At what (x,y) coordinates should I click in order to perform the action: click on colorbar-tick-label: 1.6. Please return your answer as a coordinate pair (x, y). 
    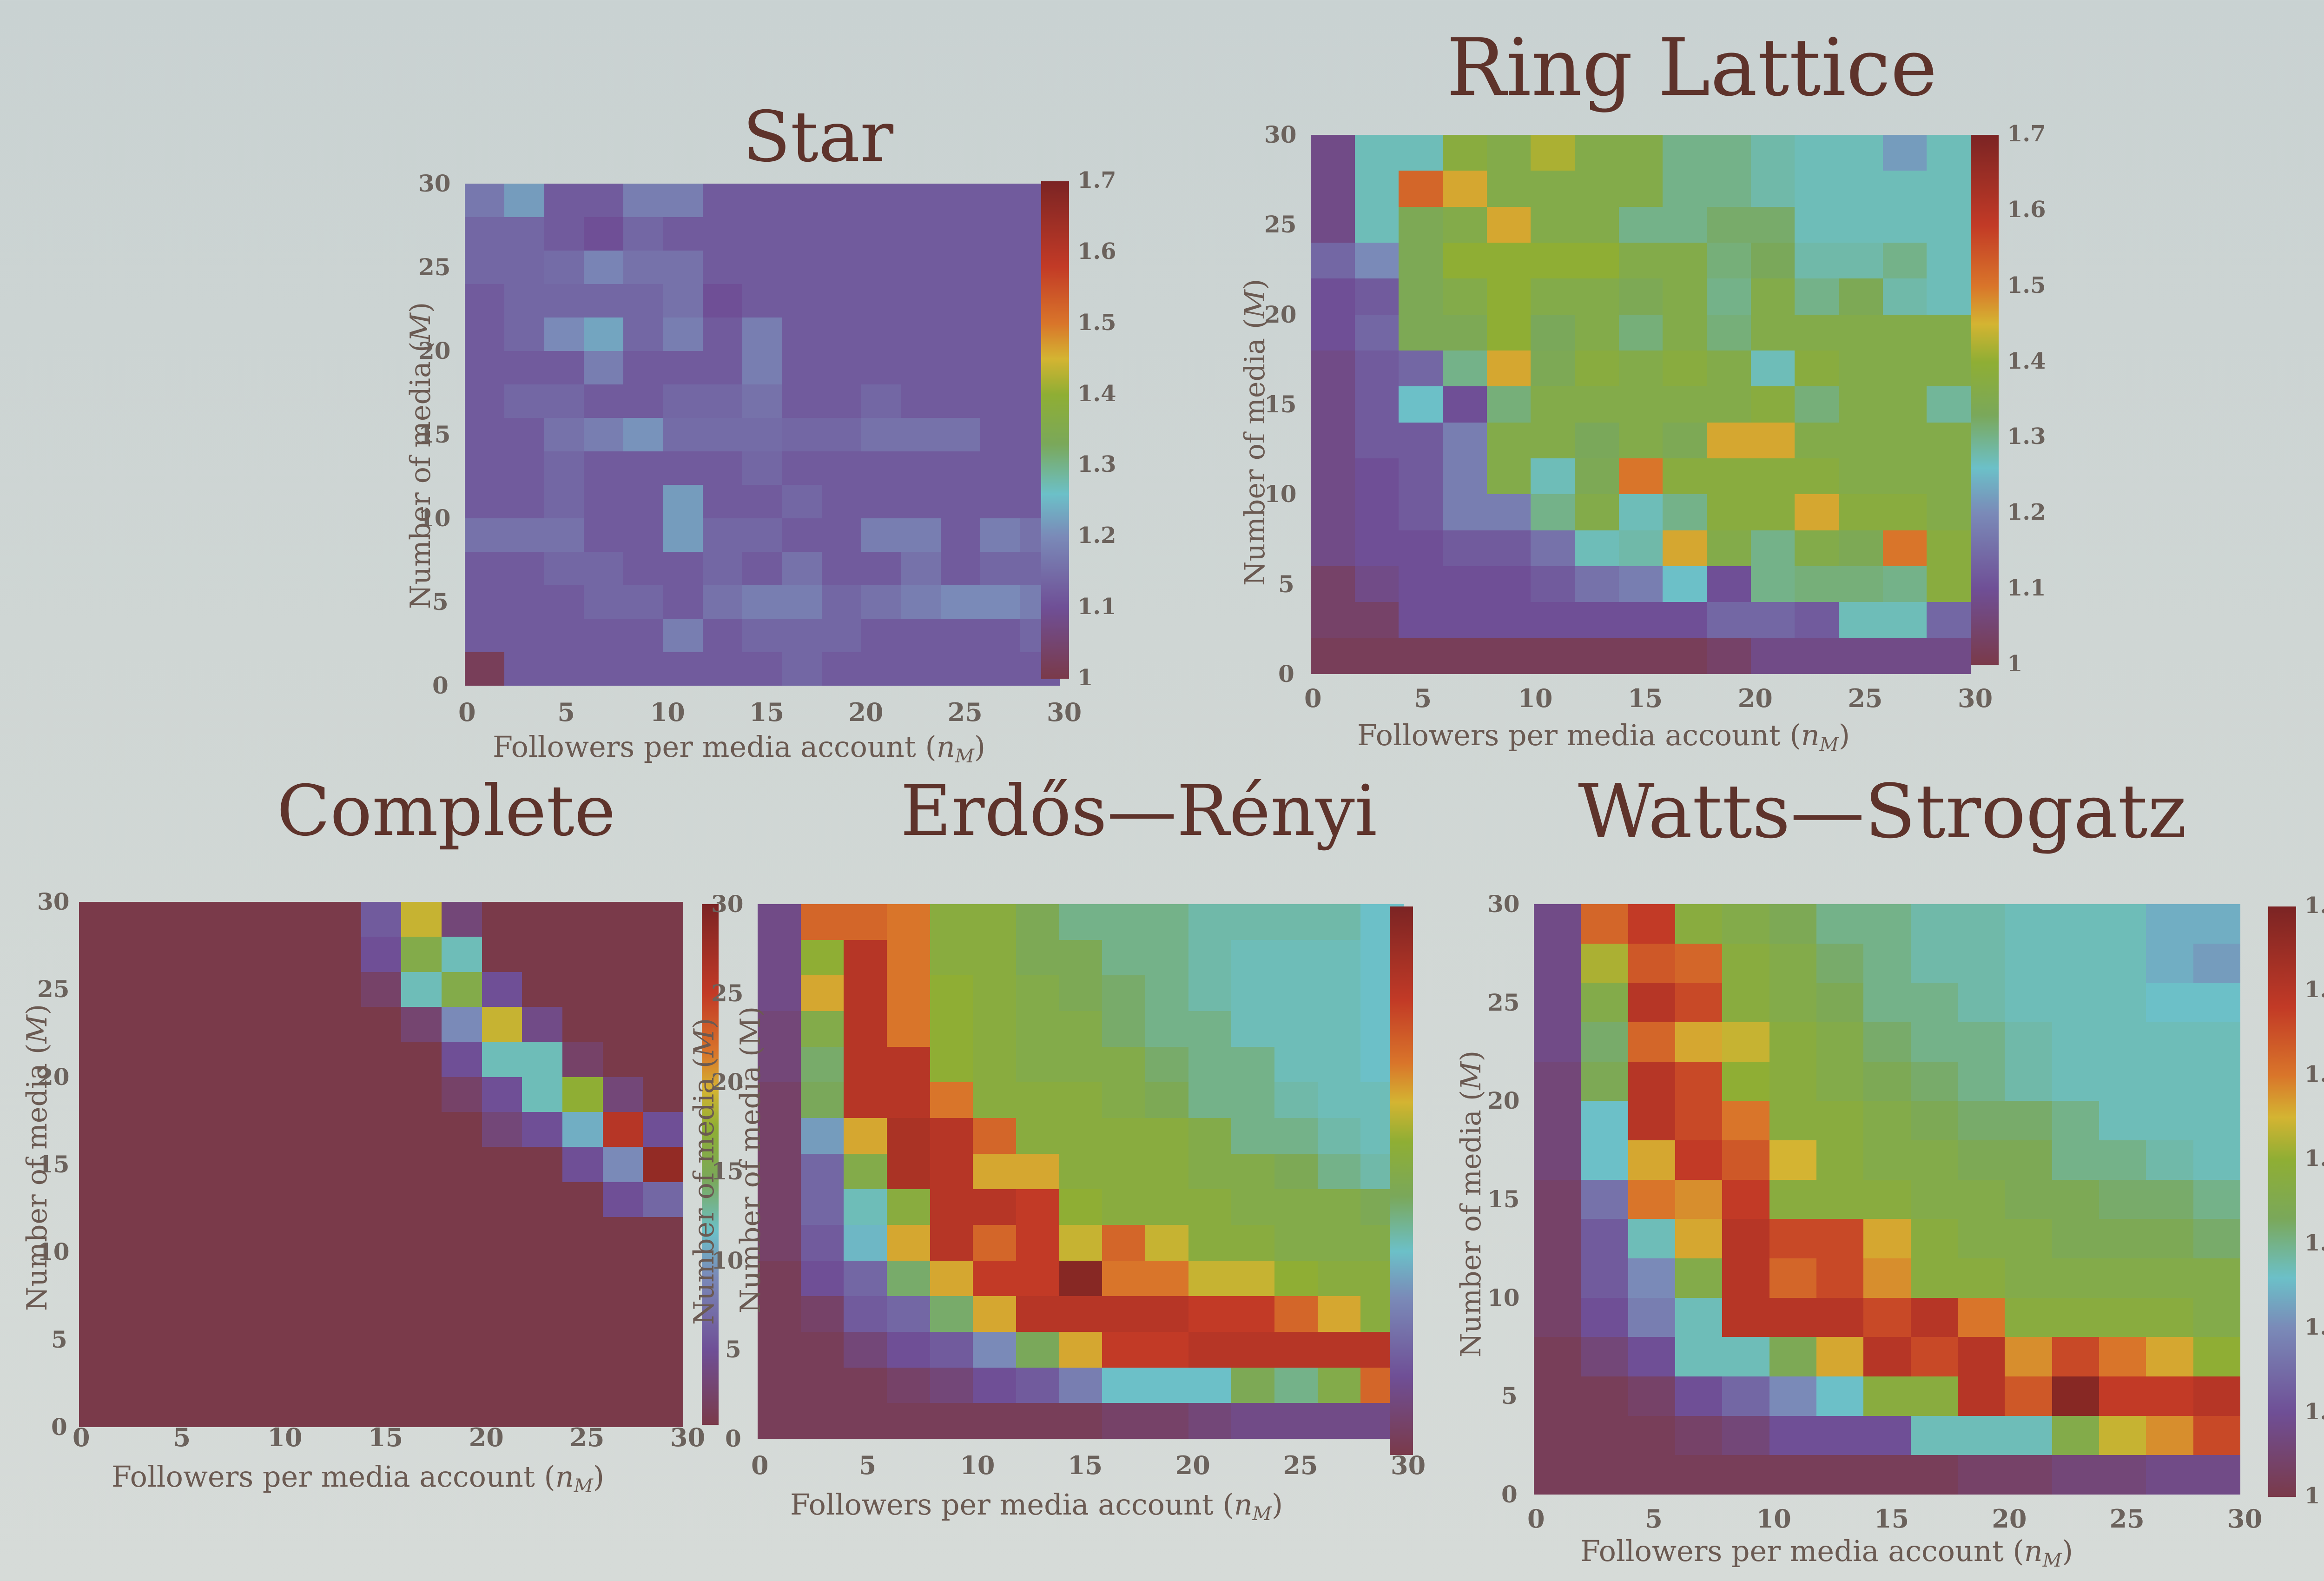
    Looking at the image, I should click on (1096, 252).